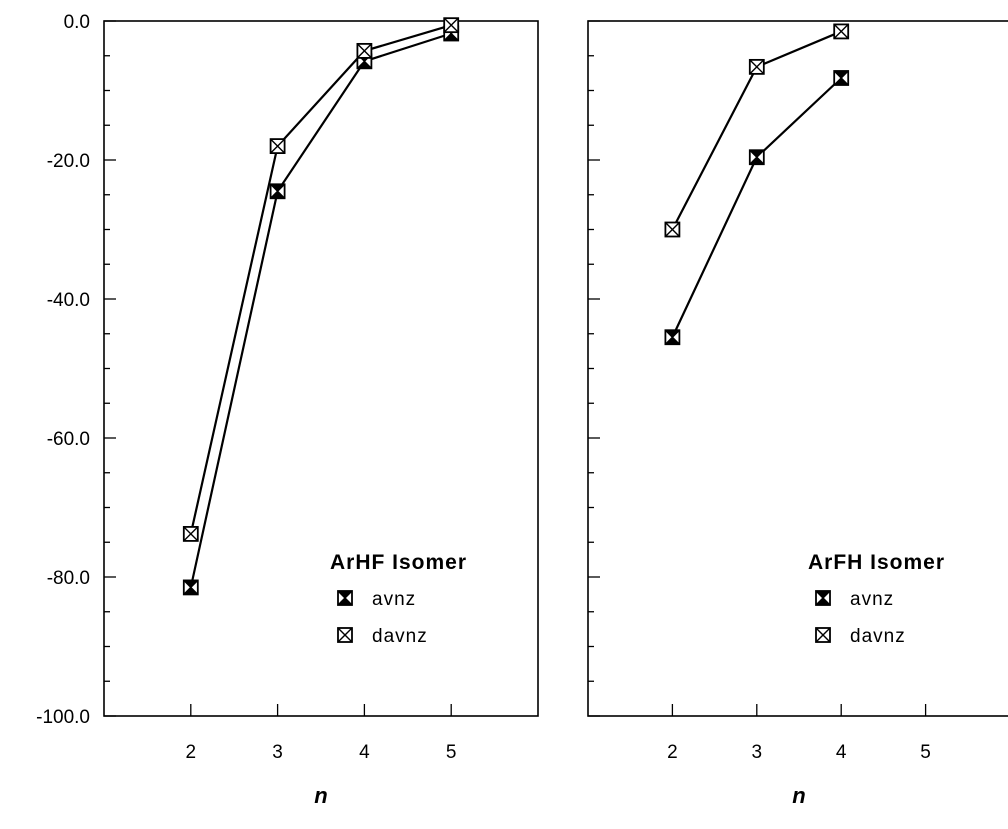 This screenshot has width=1008, height=829. I want to click on legend-title: ArFH Isomer, so click(876, 562).